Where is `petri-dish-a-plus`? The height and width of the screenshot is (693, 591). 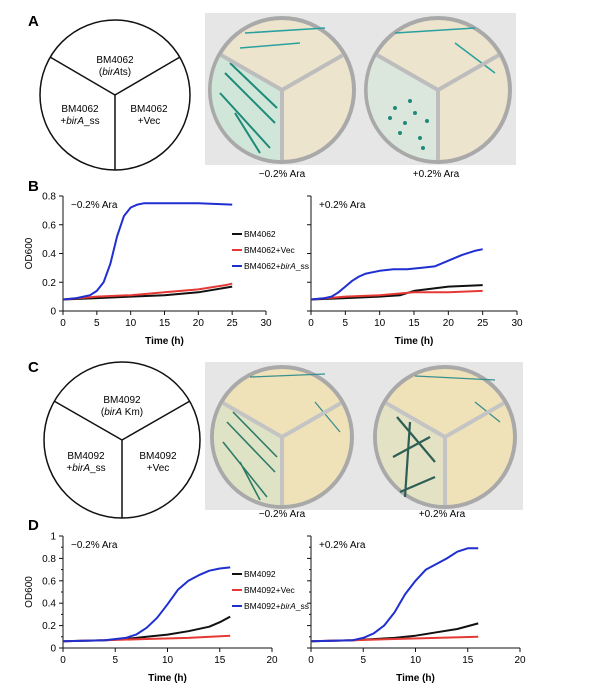 petri-dish-a-plus is located at coordinates (438, 90).